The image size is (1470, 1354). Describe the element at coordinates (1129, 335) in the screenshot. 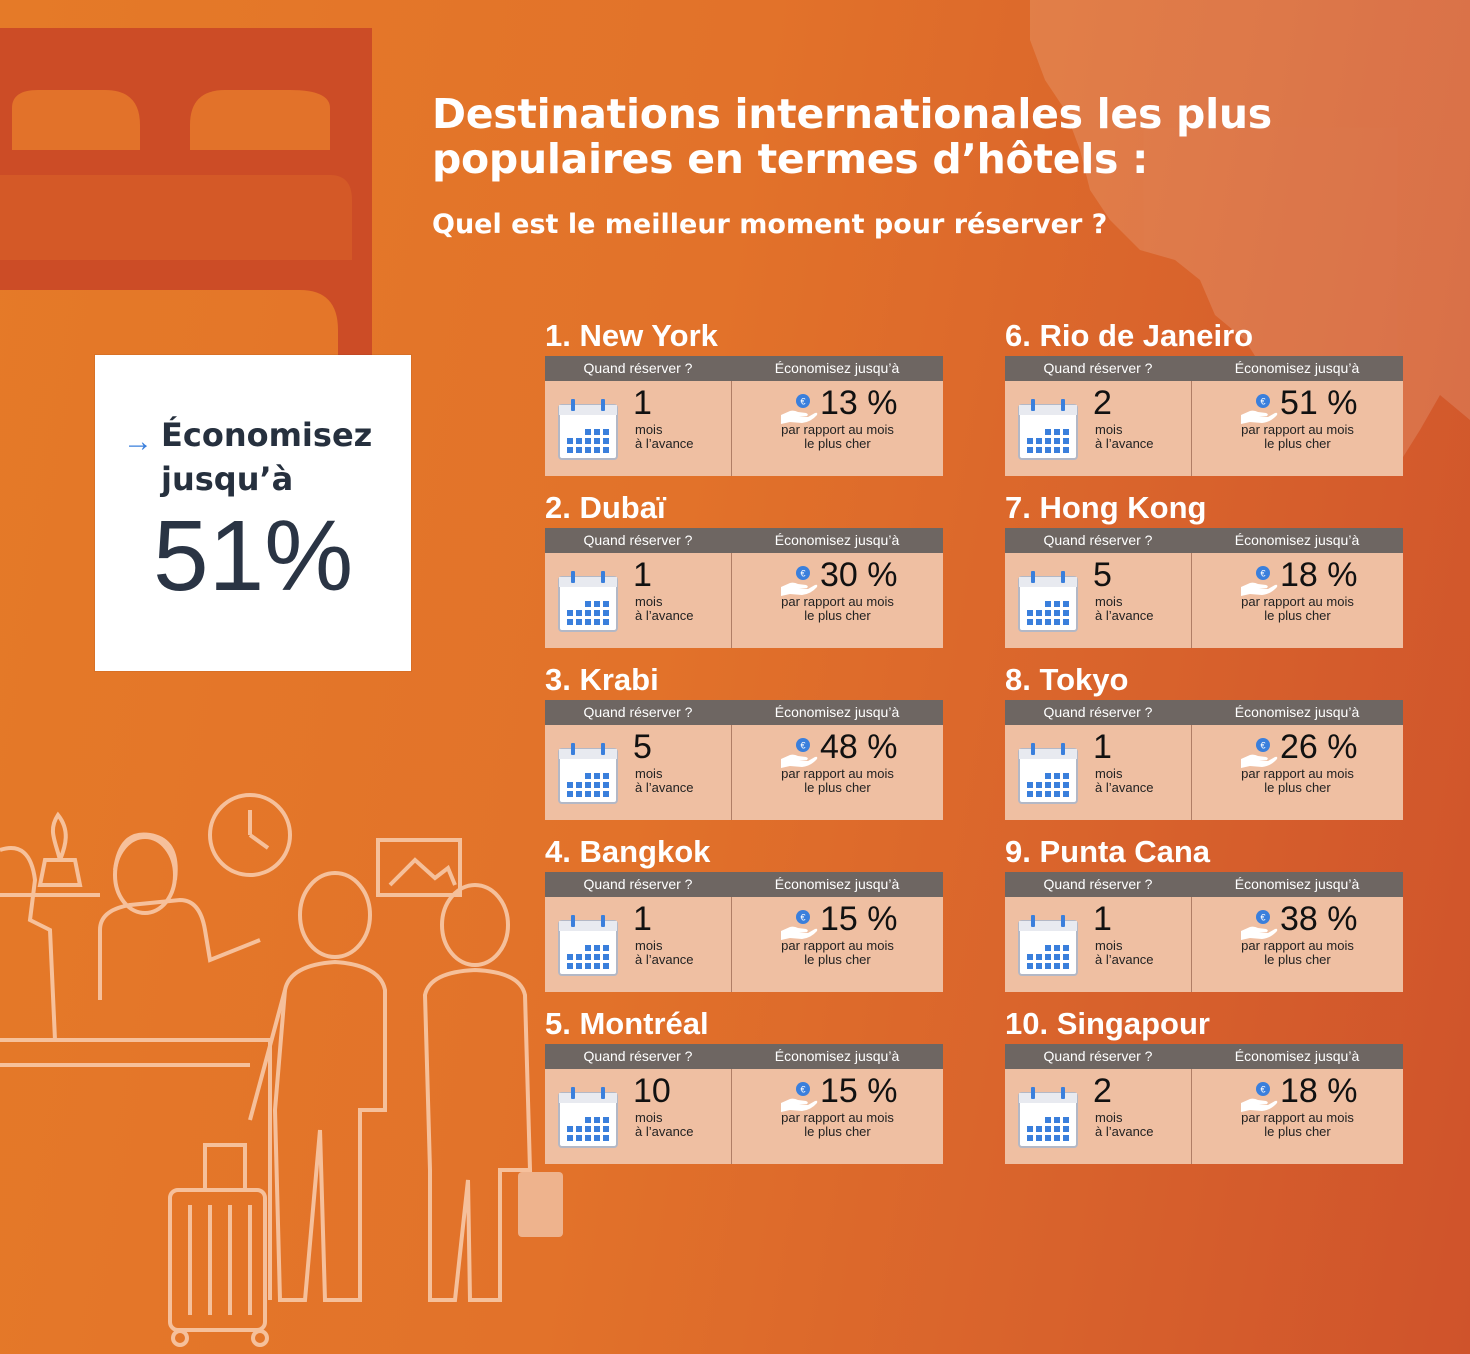

I see `destination-title: 6. Rio de Janeiro` at that location.